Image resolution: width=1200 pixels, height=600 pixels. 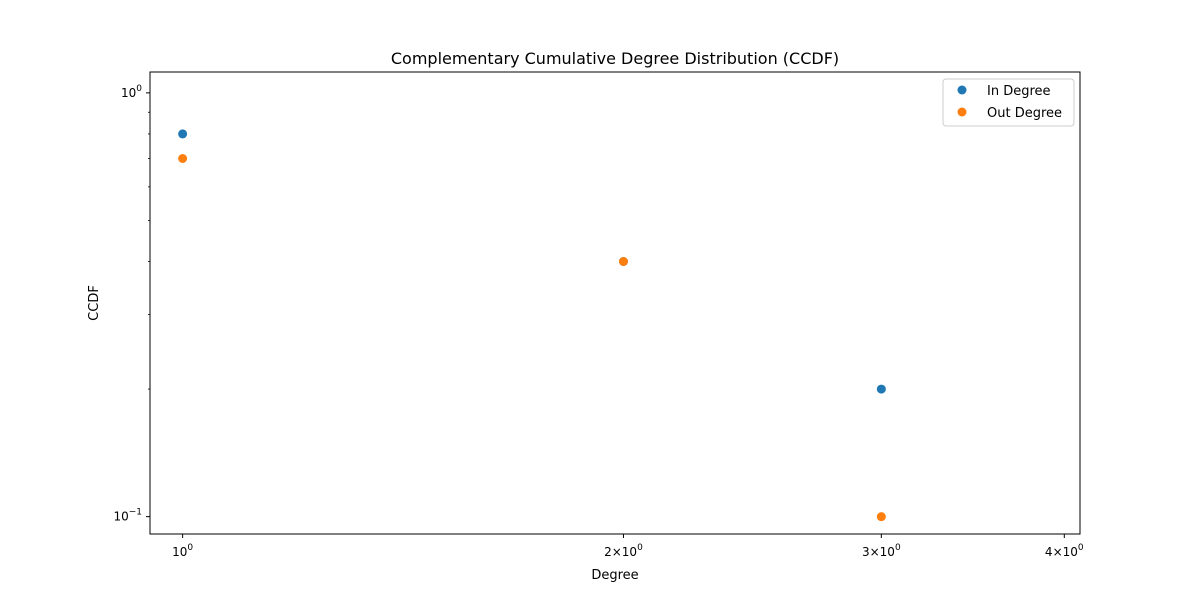 I want to click on legend-label: In Degree, so click(x=1019, y=91).